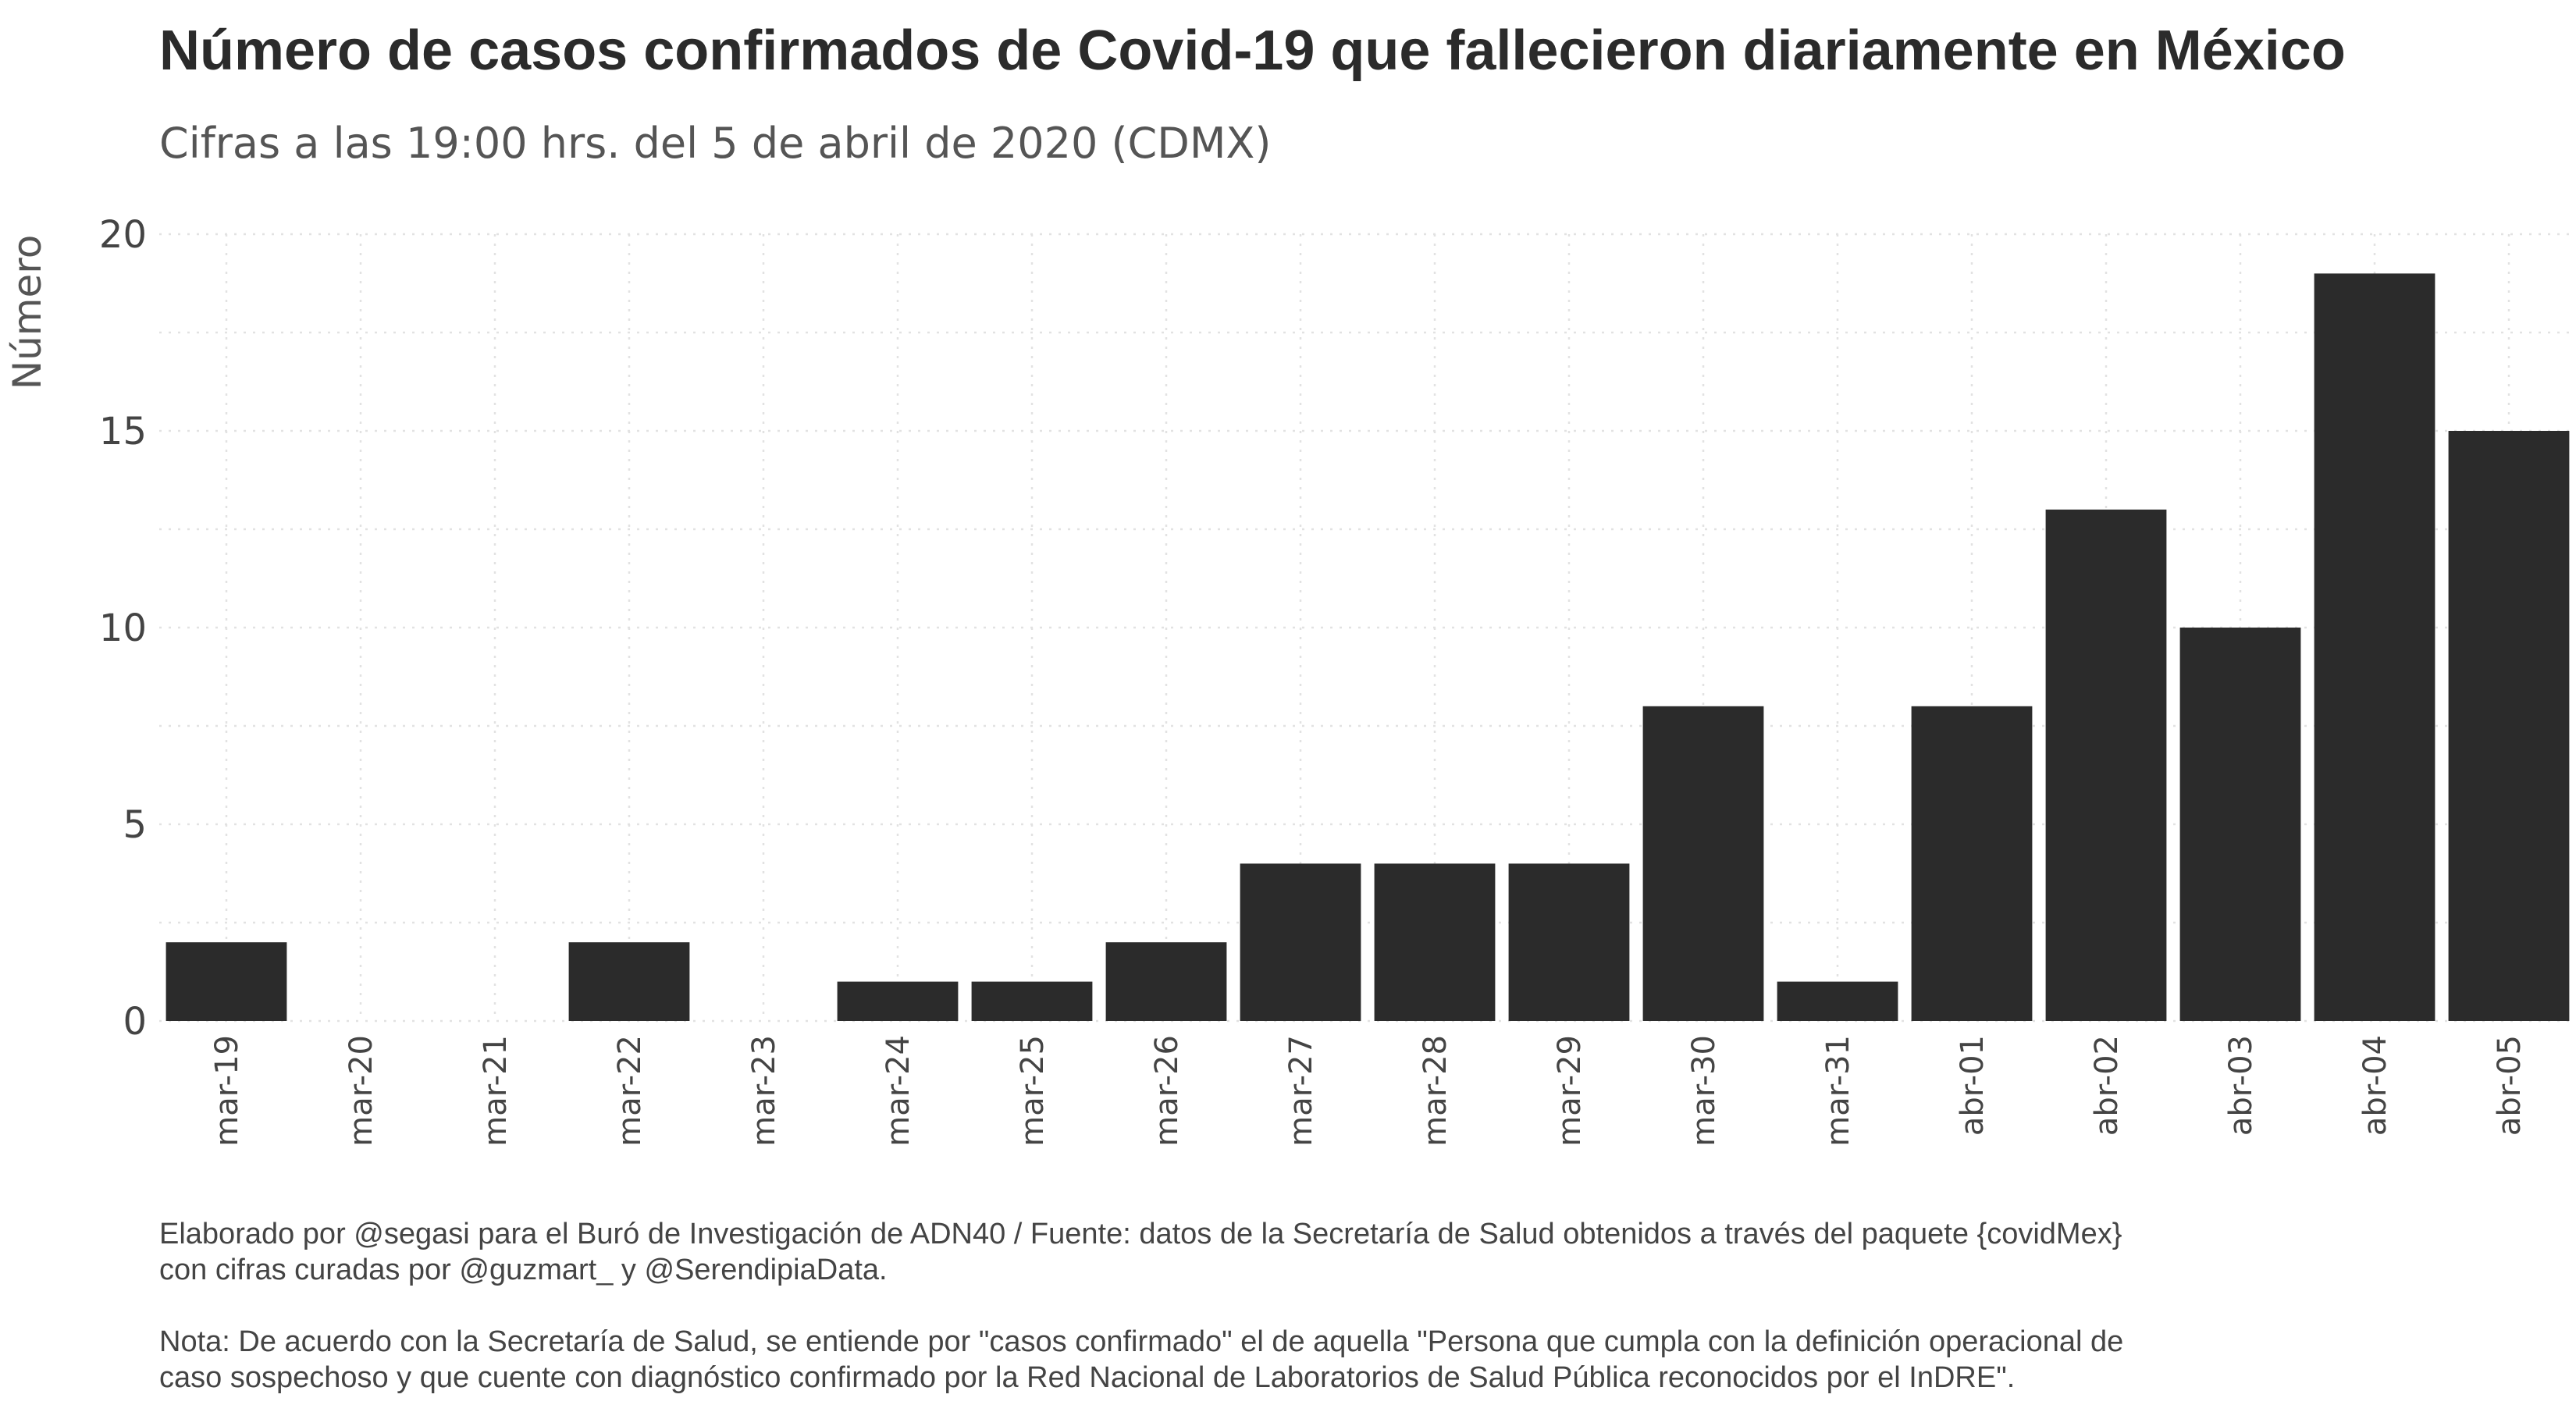  I want to click on x-tick-label: mar-20, so click(361, 1091).